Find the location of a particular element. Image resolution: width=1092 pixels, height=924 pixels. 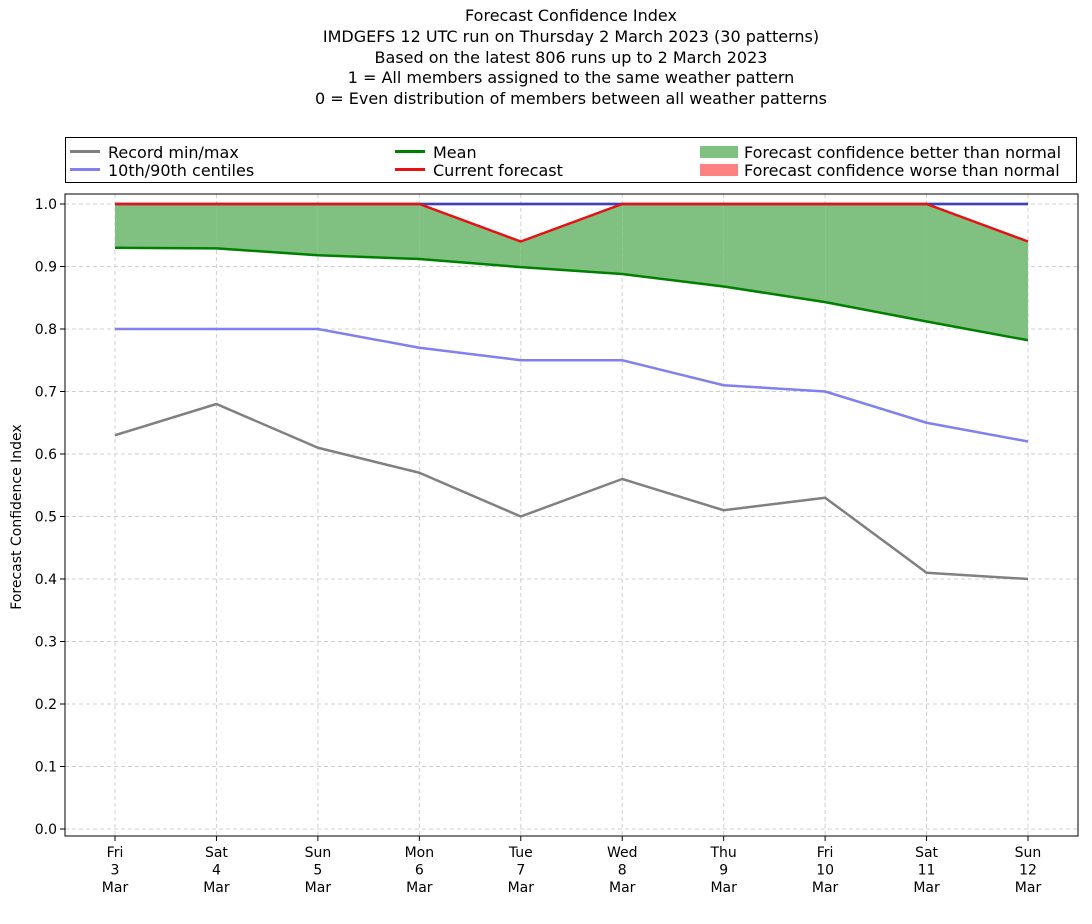

y-tick-label: 0.9 is located at coordinates (46, 268).